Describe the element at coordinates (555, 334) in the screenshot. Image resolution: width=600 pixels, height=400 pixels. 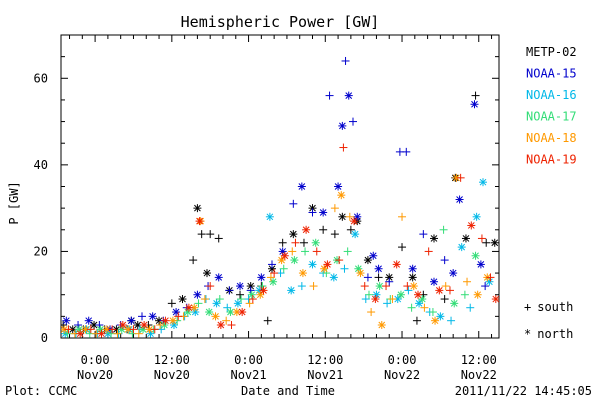
I see `marker-label: north` at that location.